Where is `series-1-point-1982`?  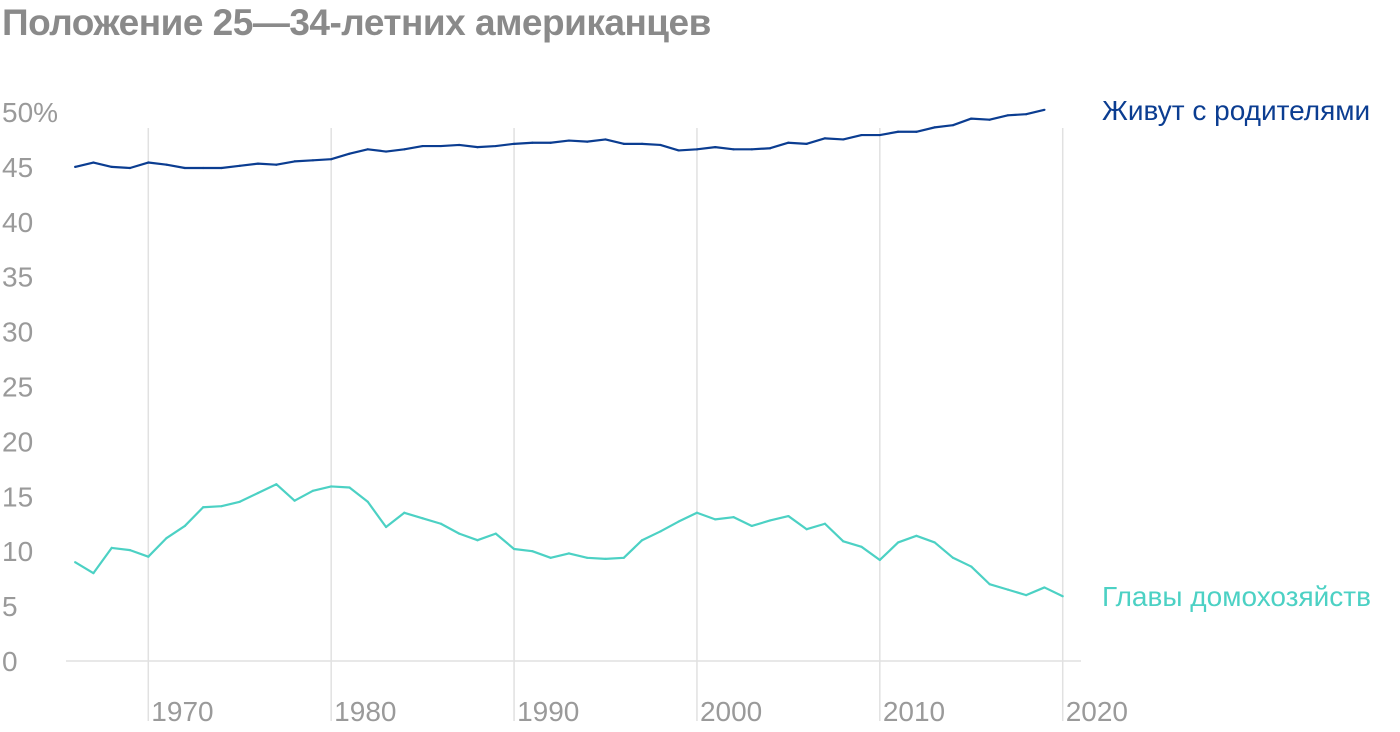 series-1-point-1982 is located at coordinates (367, 501).